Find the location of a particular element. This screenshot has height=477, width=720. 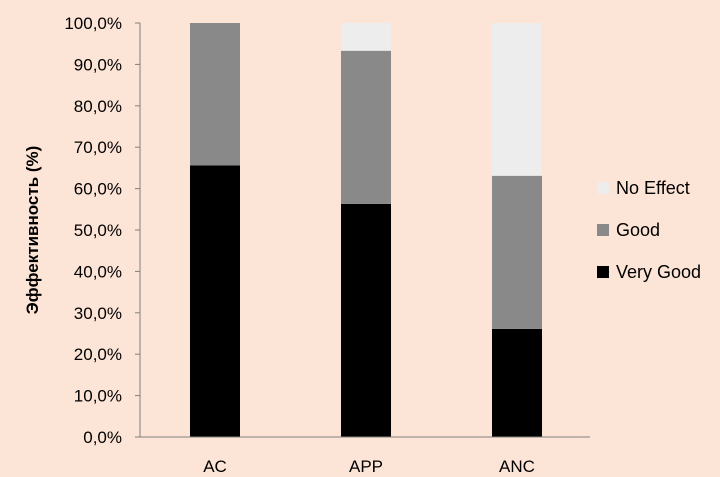

legend-swatch-no-effect is located at coordinates (603, 188).